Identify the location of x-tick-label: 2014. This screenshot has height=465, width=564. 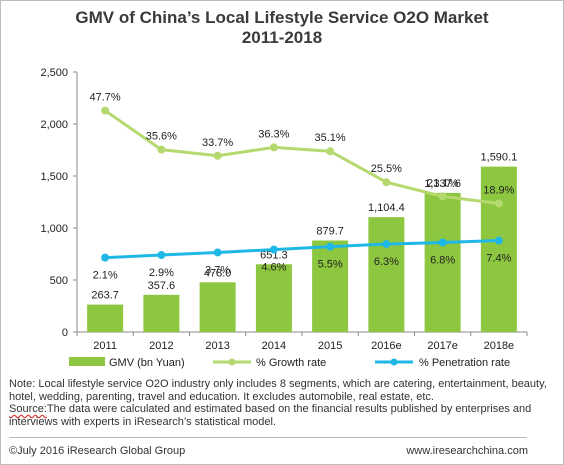
(274, 346).